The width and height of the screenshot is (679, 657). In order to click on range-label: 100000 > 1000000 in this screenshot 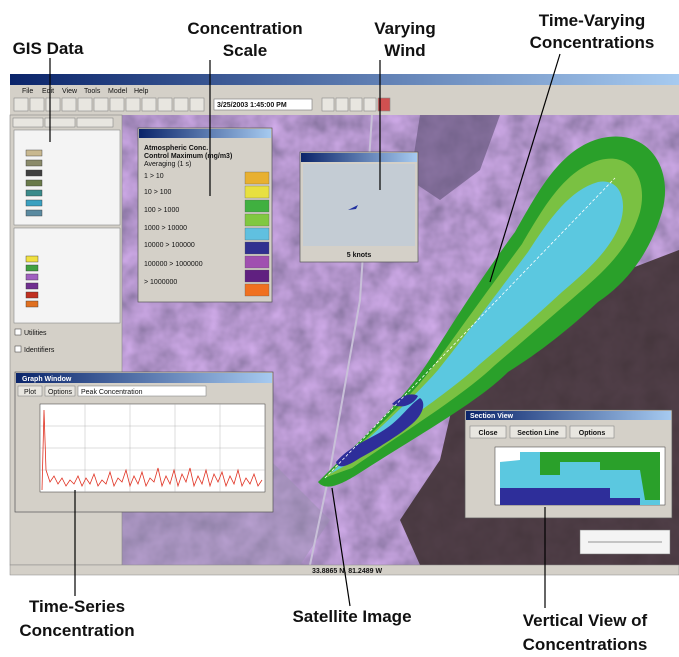, I will do `click(173, 264)`.